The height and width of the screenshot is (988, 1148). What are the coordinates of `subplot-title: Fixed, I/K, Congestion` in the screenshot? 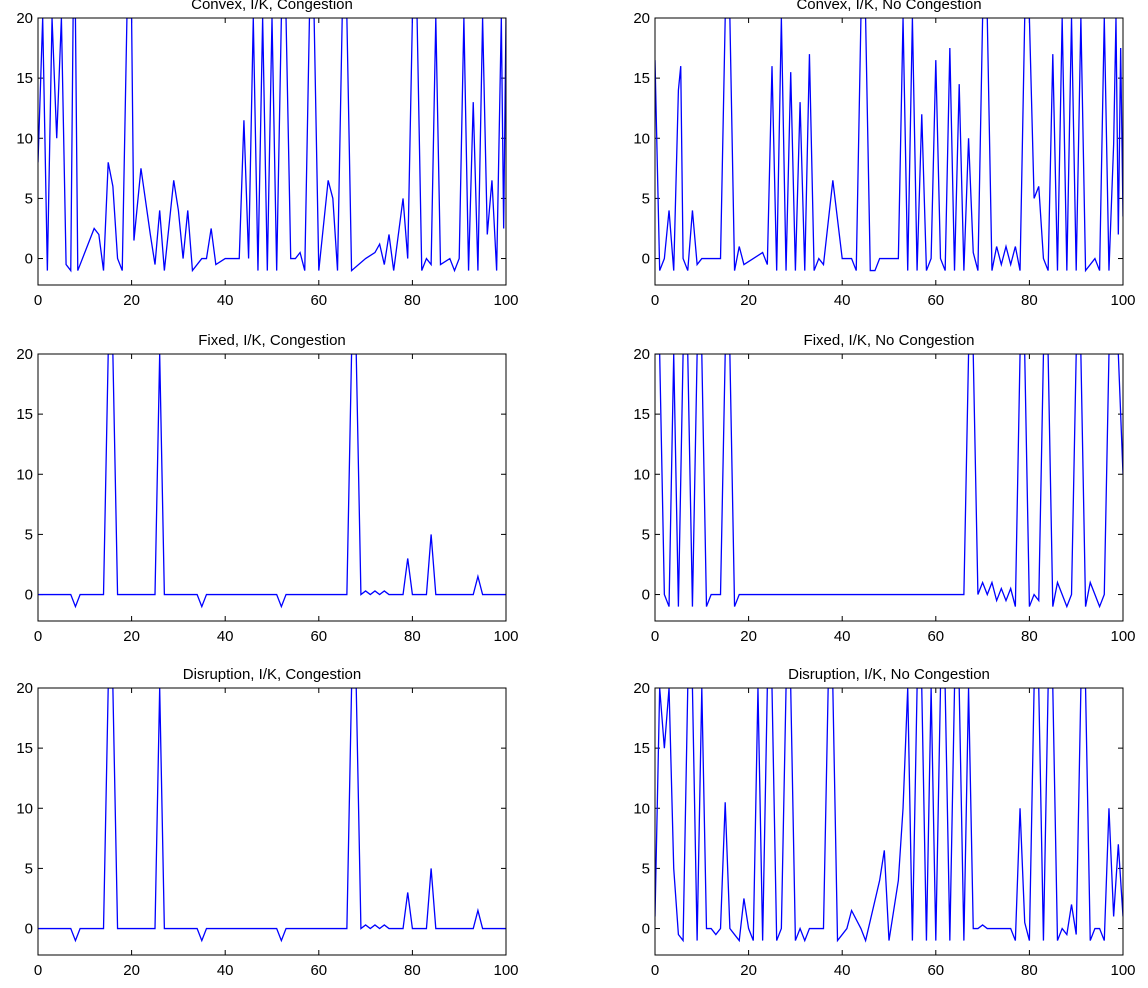 It's located at (272, 340).